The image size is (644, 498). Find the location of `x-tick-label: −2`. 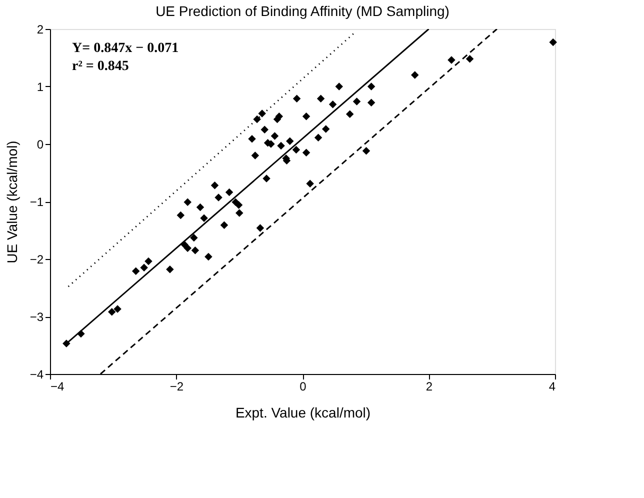

x-tick-label: −2 is located at coordinates (177, 387).